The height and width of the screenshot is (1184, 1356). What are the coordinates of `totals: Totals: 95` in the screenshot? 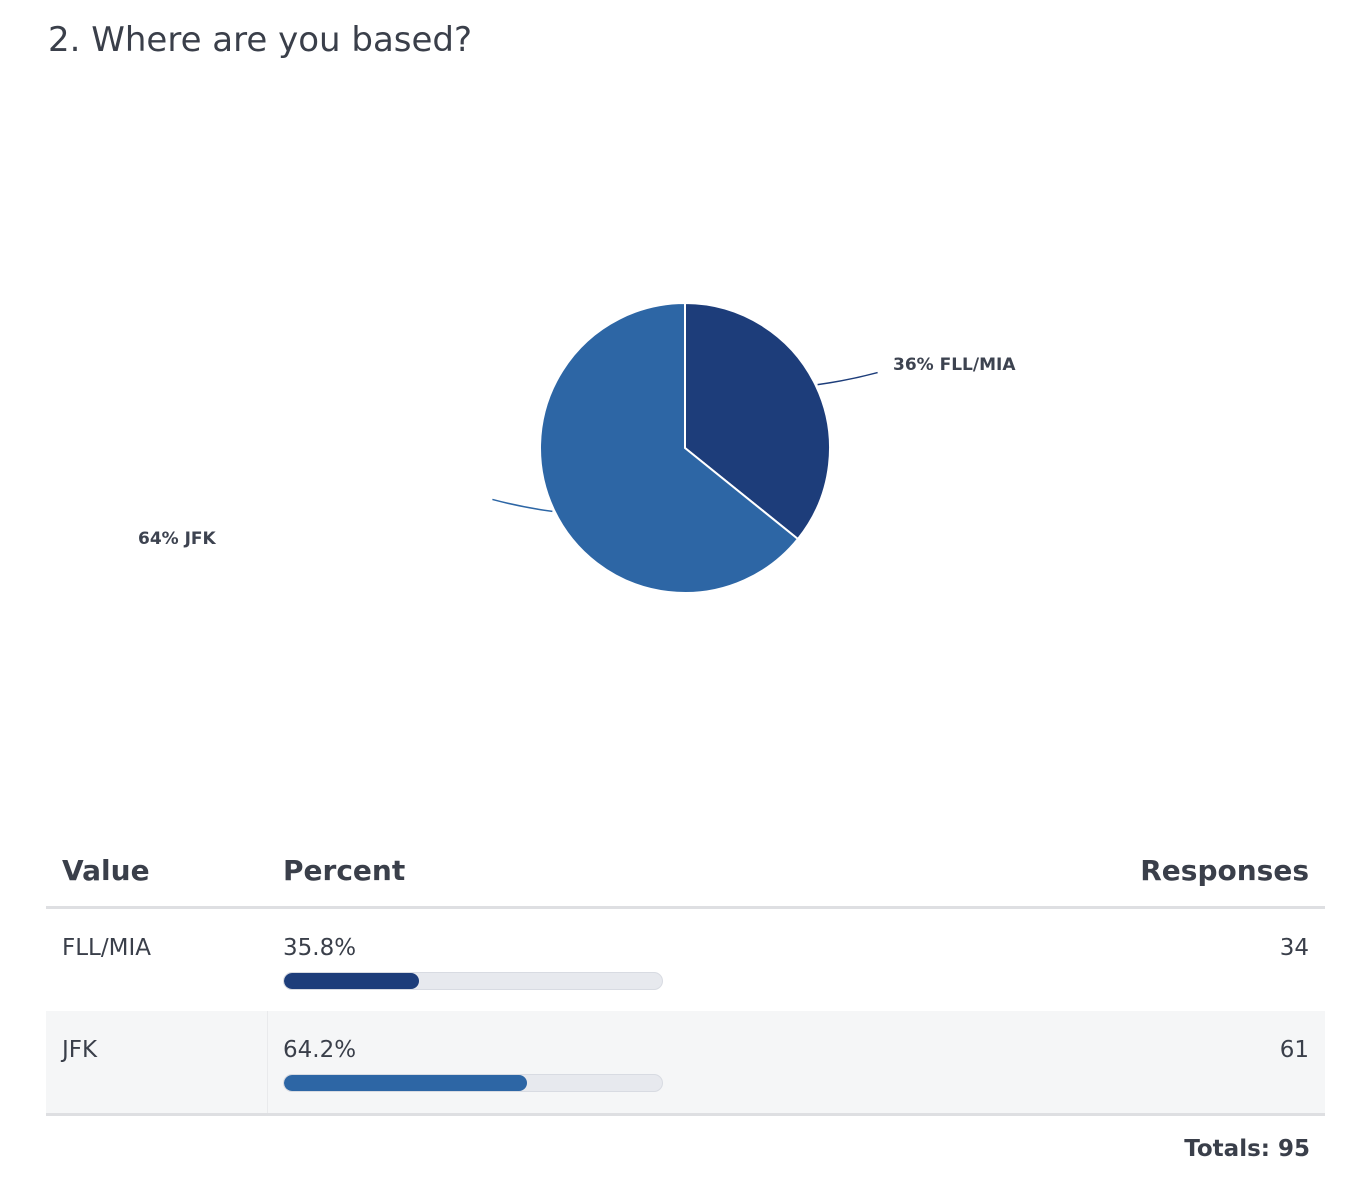 It's located at (1247, 1149).